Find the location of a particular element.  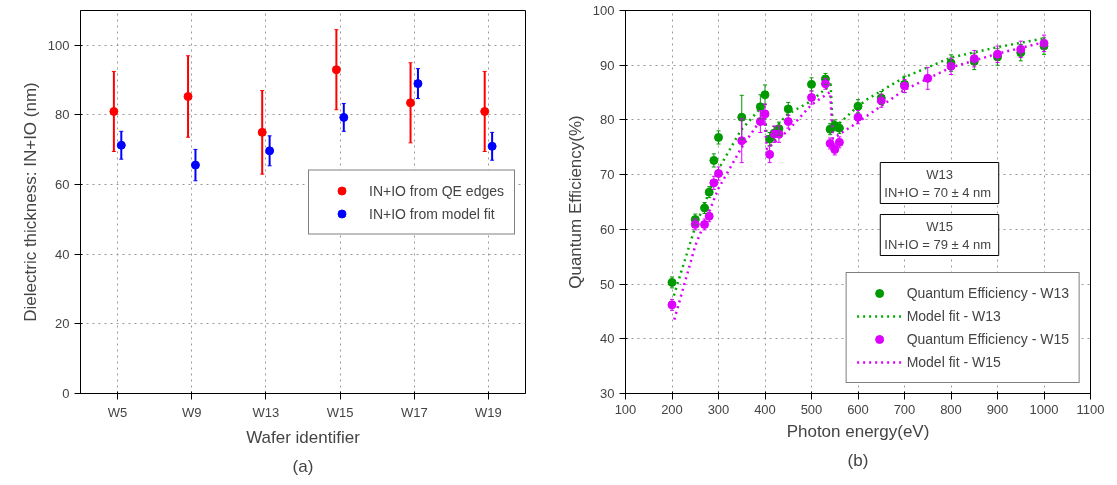

legend-label: Model fit - W13 is located at coordinates (953, 316).